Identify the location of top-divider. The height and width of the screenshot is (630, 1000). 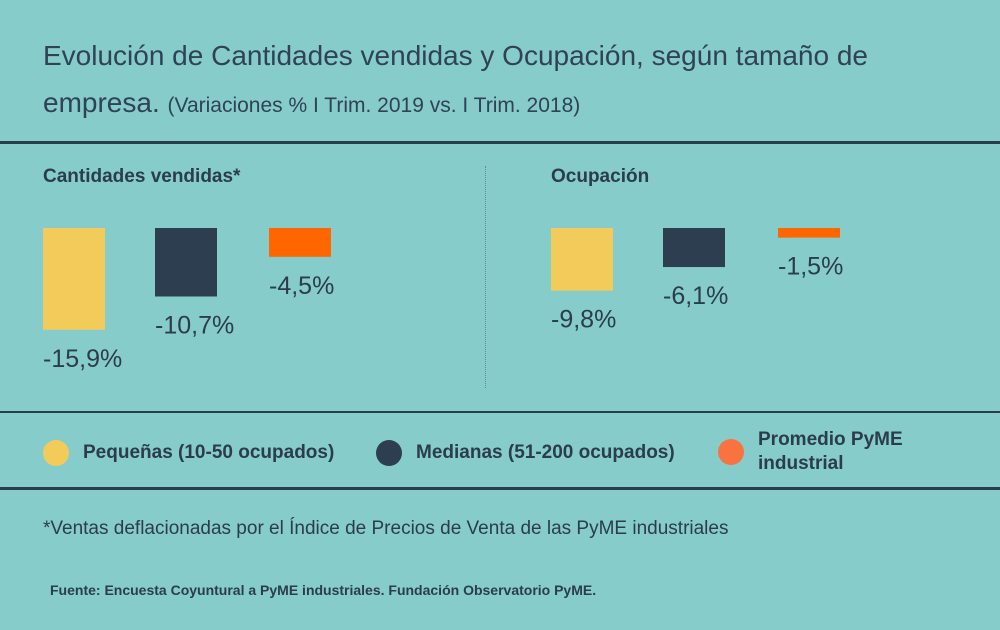
(500, 142).